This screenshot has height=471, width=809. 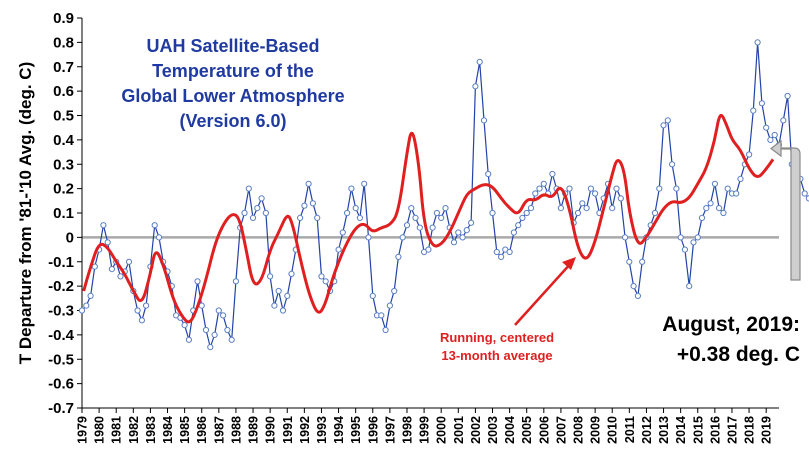 What do you see at coordinates (61, 408) in the screenshot?
I see `y-tick-label: -0.7` at bounding box center [61, 408].